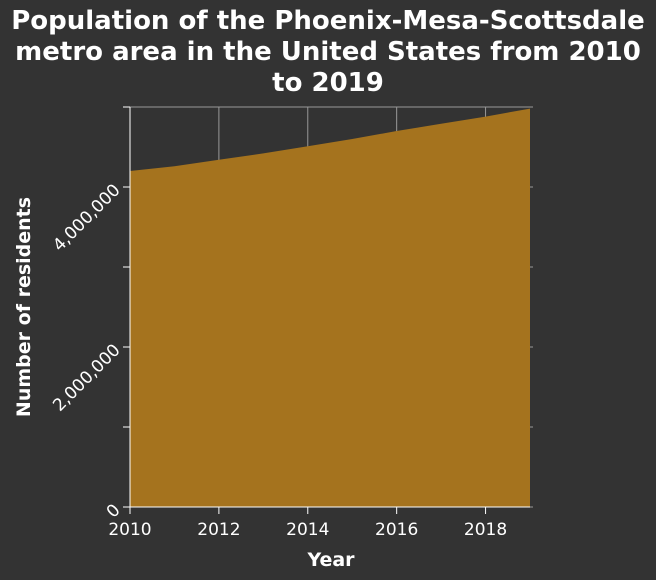  Describe the element at coordinates (485, 530) in the screenshot. I see `x-tick-label-4: 2018` at that location.